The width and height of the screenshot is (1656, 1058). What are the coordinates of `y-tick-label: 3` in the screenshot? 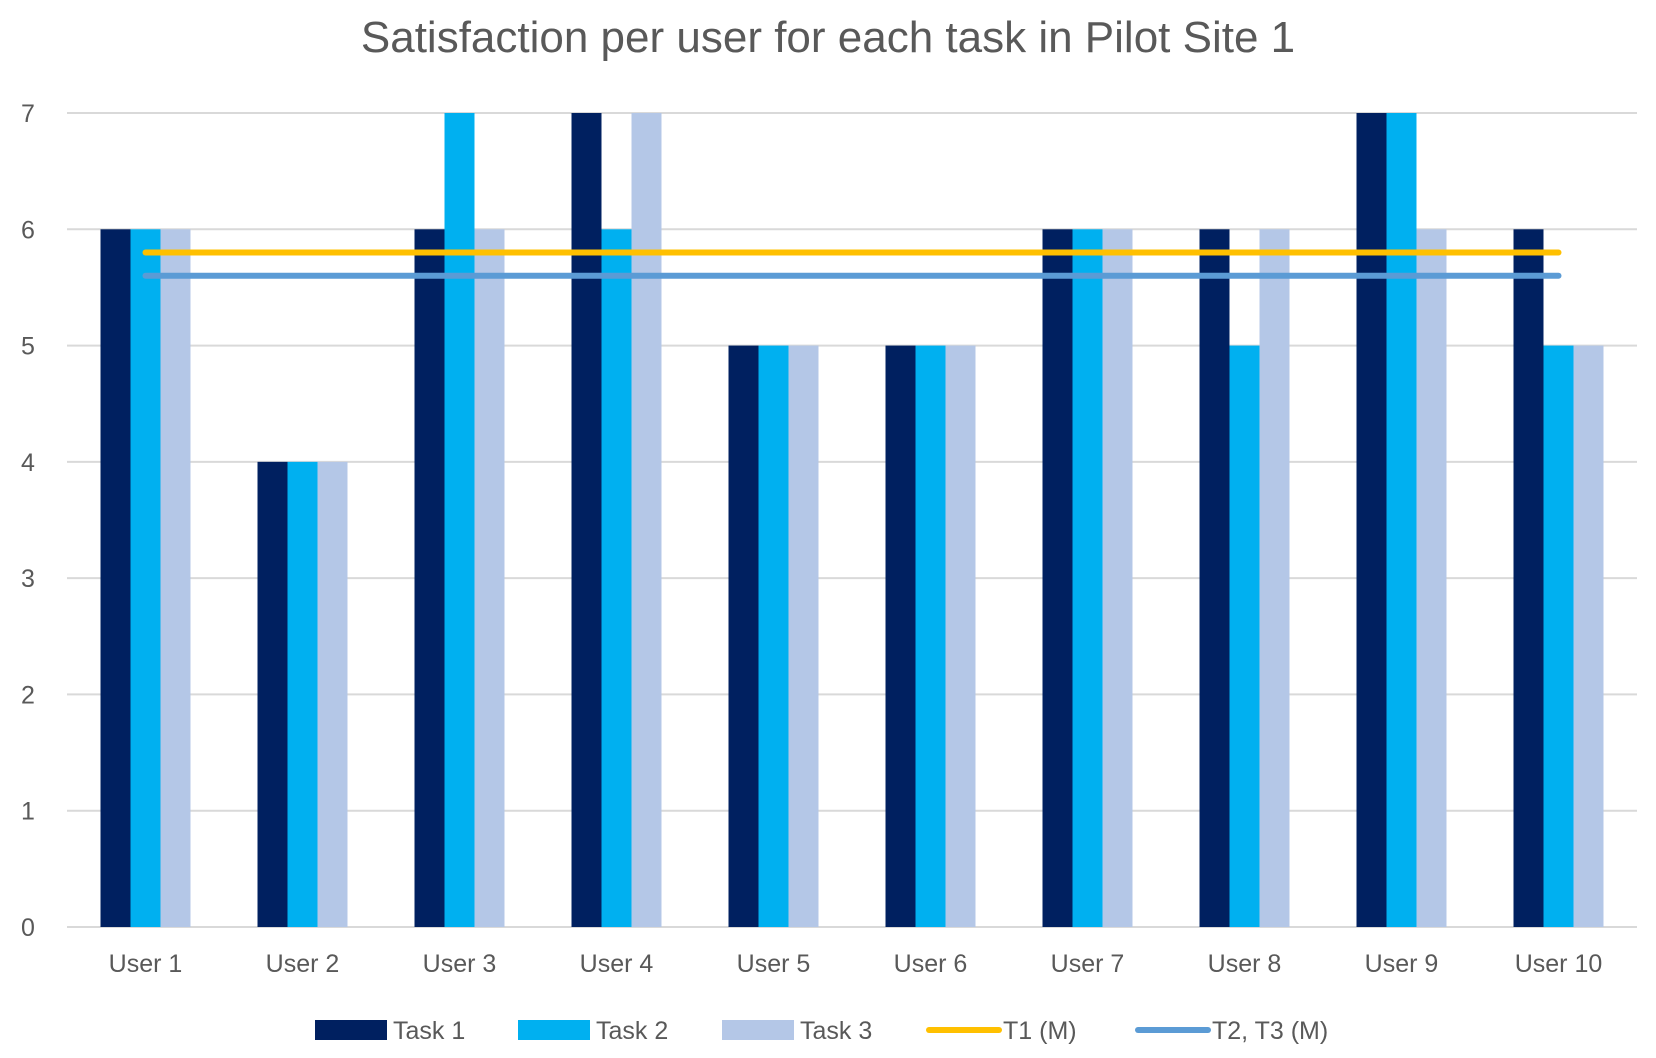 It's located at (28, 579).